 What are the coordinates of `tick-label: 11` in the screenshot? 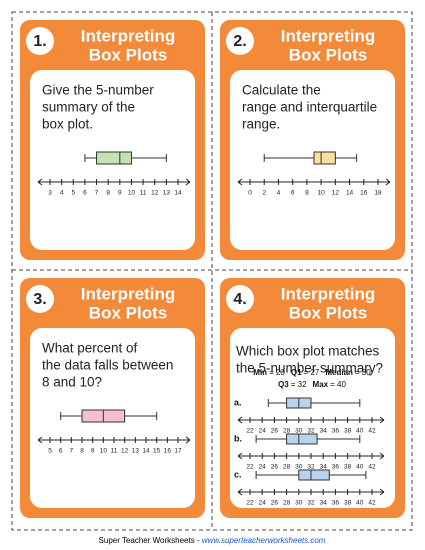 It's located at (114, 451).